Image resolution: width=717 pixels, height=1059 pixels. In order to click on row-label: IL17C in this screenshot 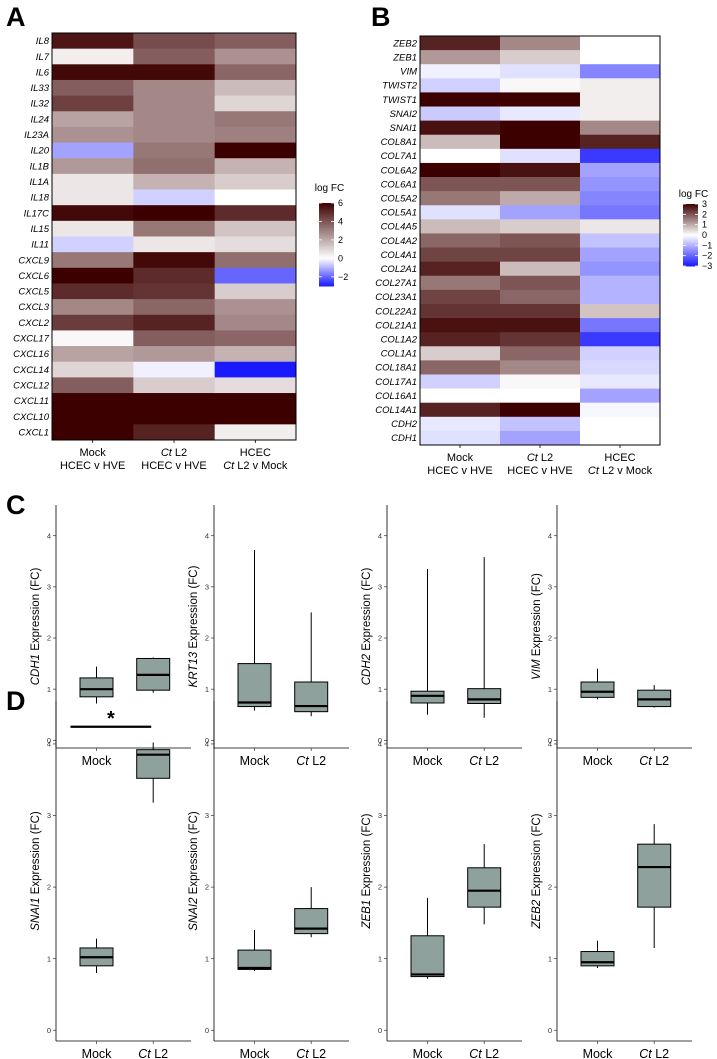, I will do `click(36, 213)`.